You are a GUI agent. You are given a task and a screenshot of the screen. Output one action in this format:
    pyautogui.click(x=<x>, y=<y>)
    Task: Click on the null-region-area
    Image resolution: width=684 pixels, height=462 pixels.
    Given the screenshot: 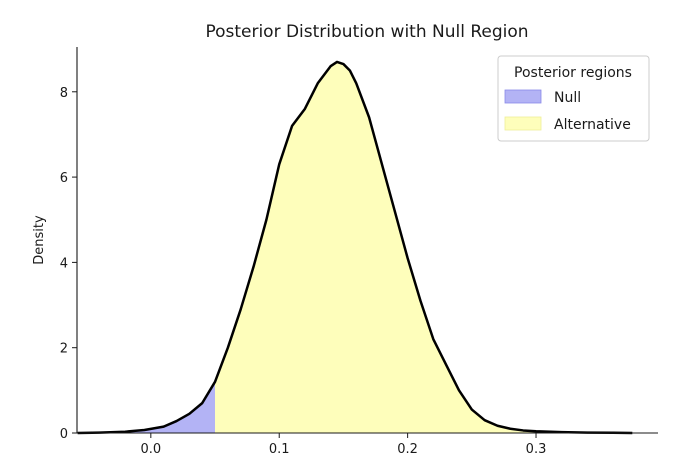 What is the action you would take?
    pyautogui.click(x=146, y=407)
    